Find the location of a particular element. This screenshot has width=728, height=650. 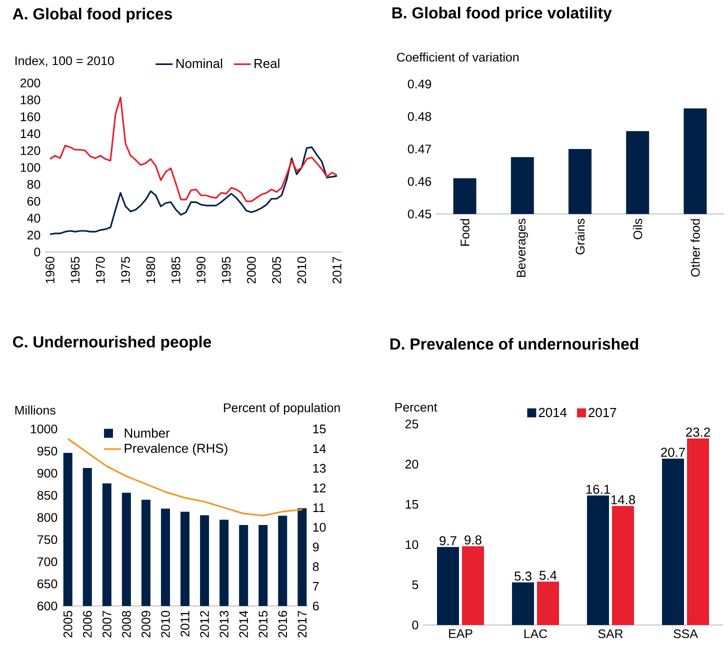

x-tick-label: SAR is located at coordinates (610, 633).